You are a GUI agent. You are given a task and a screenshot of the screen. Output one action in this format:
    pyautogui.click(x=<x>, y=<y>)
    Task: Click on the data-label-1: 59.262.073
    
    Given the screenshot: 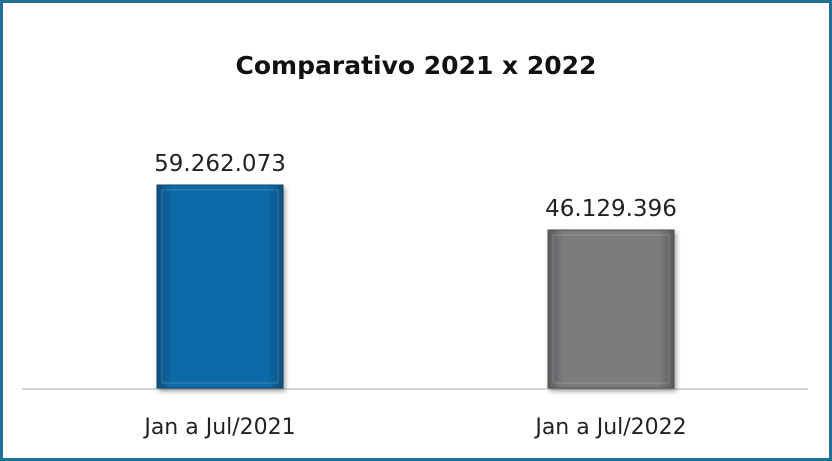 What is the action you would take?
    pyautogui.click(x=220, y=164)
    